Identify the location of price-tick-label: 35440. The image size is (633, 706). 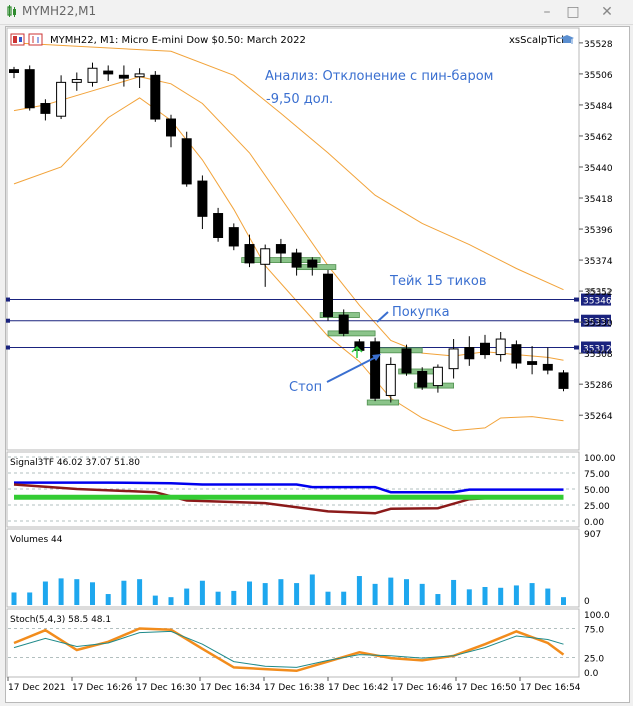
(598, 169).